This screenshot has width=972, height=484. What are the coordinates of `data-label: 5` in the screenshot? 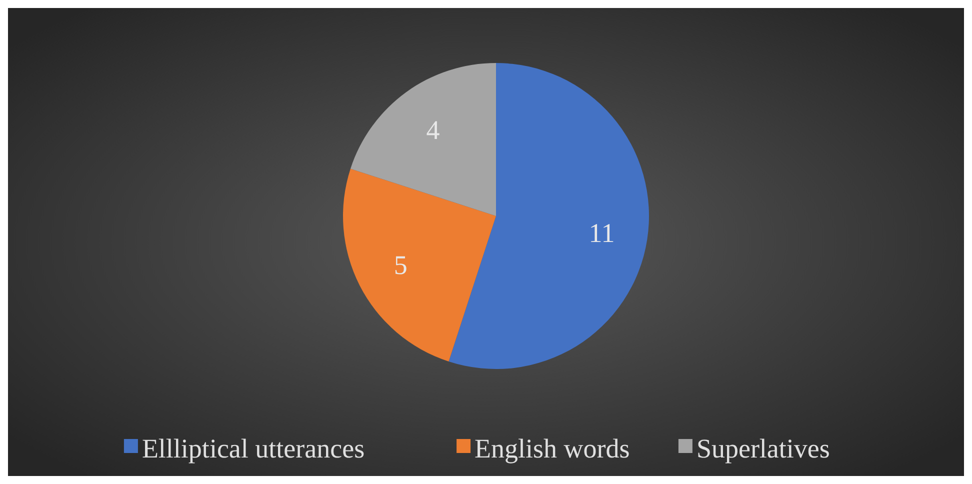 It's located at (401, 265).